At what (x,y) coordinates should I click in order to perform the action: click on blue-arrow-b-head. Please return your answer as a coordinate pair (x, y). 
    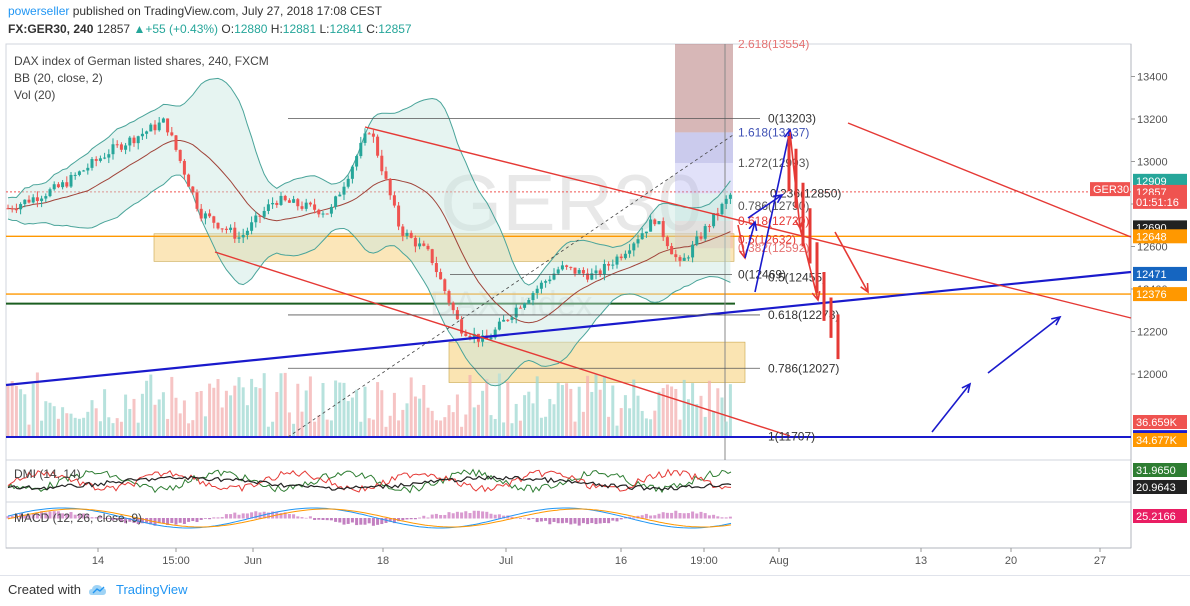
    Looking at the image, I should click on (788, 133).